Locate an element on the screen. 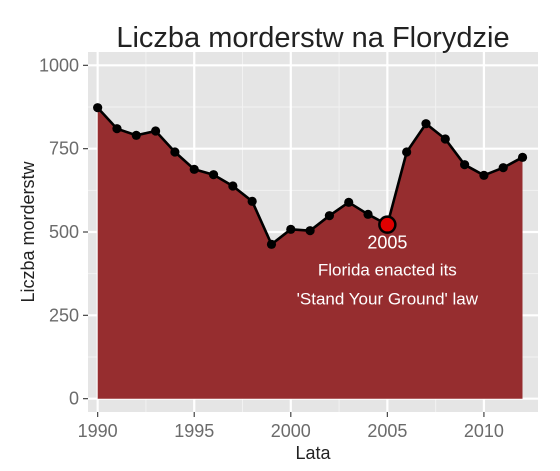  y-axis: 0 250 500 750 1000 is located at coordinates (63, 232).